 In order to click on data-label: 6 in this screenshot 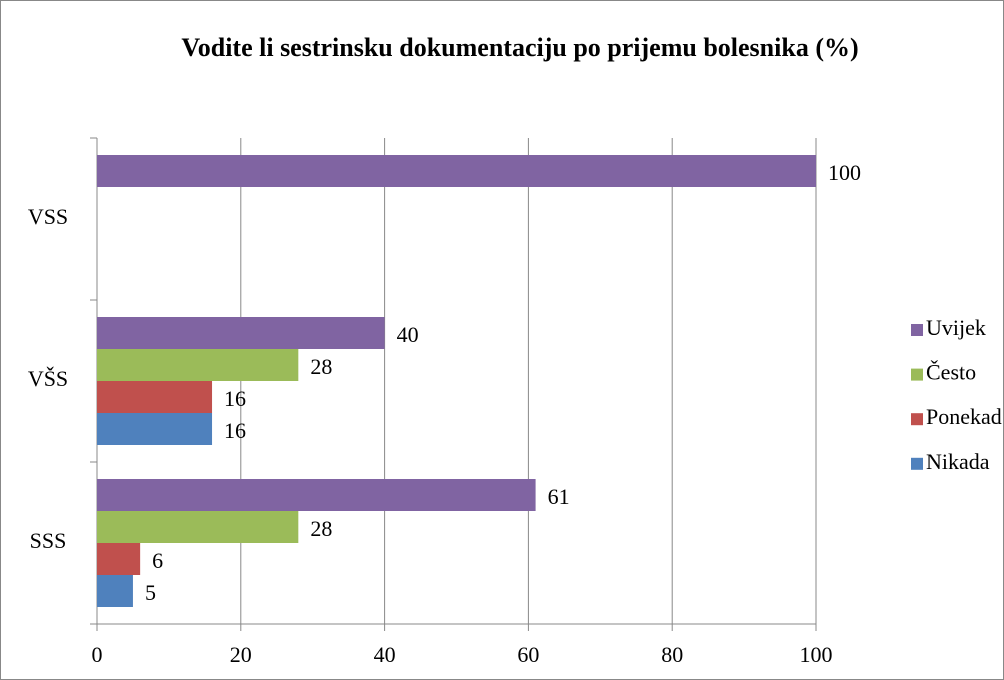, I will do `click(157, 560)`.